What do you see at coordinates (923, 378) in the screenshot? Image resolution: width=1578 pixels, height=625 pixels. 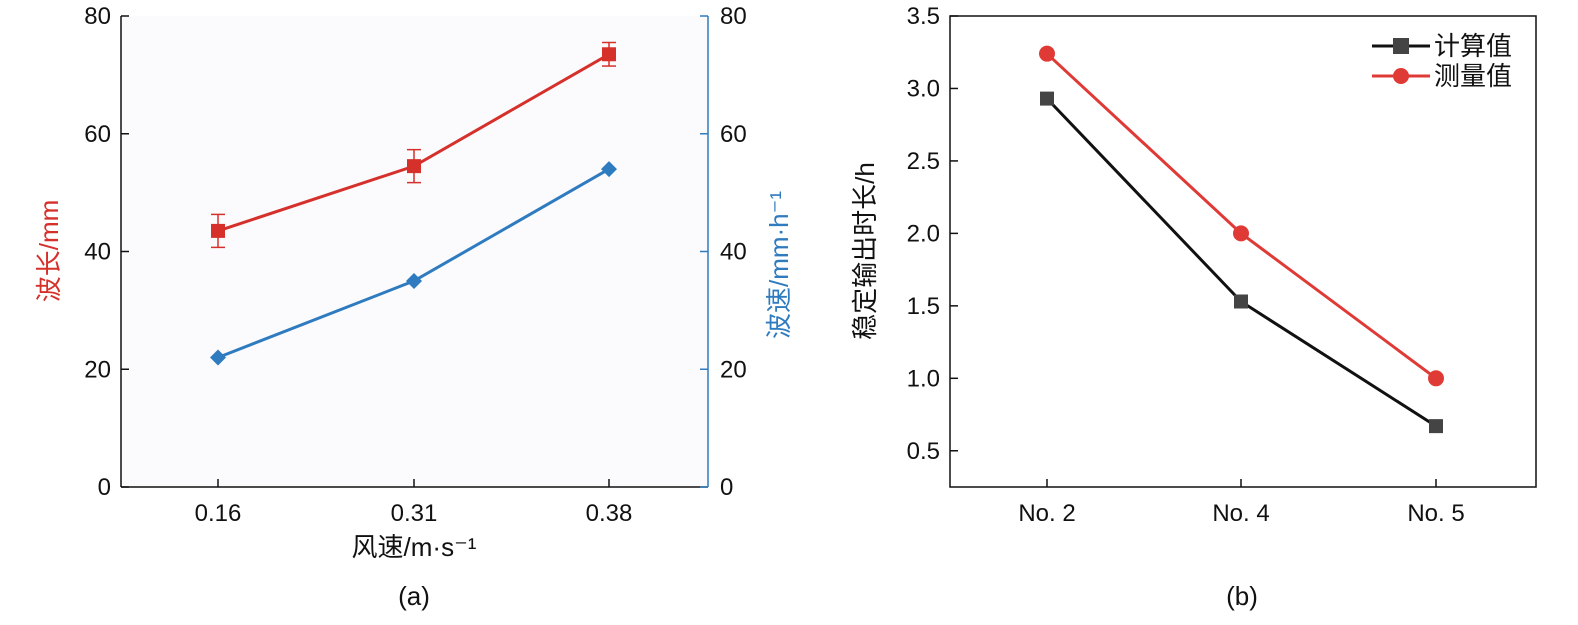 I see `b-y-tick-label: 1.0` at bounding box center [923, 378].